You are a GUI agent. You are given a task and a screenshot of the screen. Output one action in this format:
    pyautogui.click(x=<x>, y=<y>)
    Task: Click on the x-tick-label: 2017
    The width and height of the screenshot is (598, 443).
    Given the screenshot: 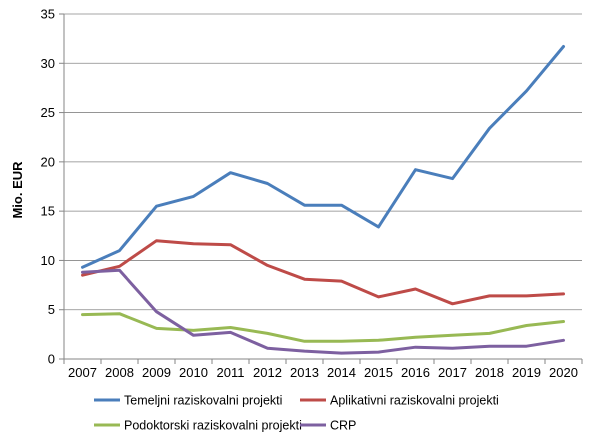 What is the action you would take?
    pyautogui.click(x=452, y=372)
    